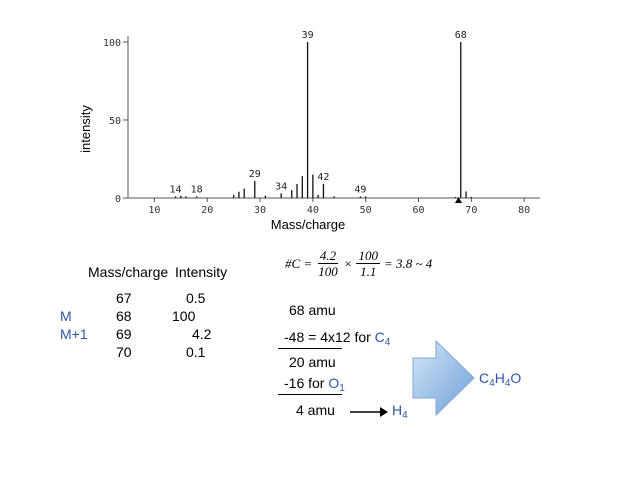 The width and height of the screenshot is (640, 480). Describe the element at coordinates (484, 378) in the screenshot. I see `formula-carbon: C` at that location.